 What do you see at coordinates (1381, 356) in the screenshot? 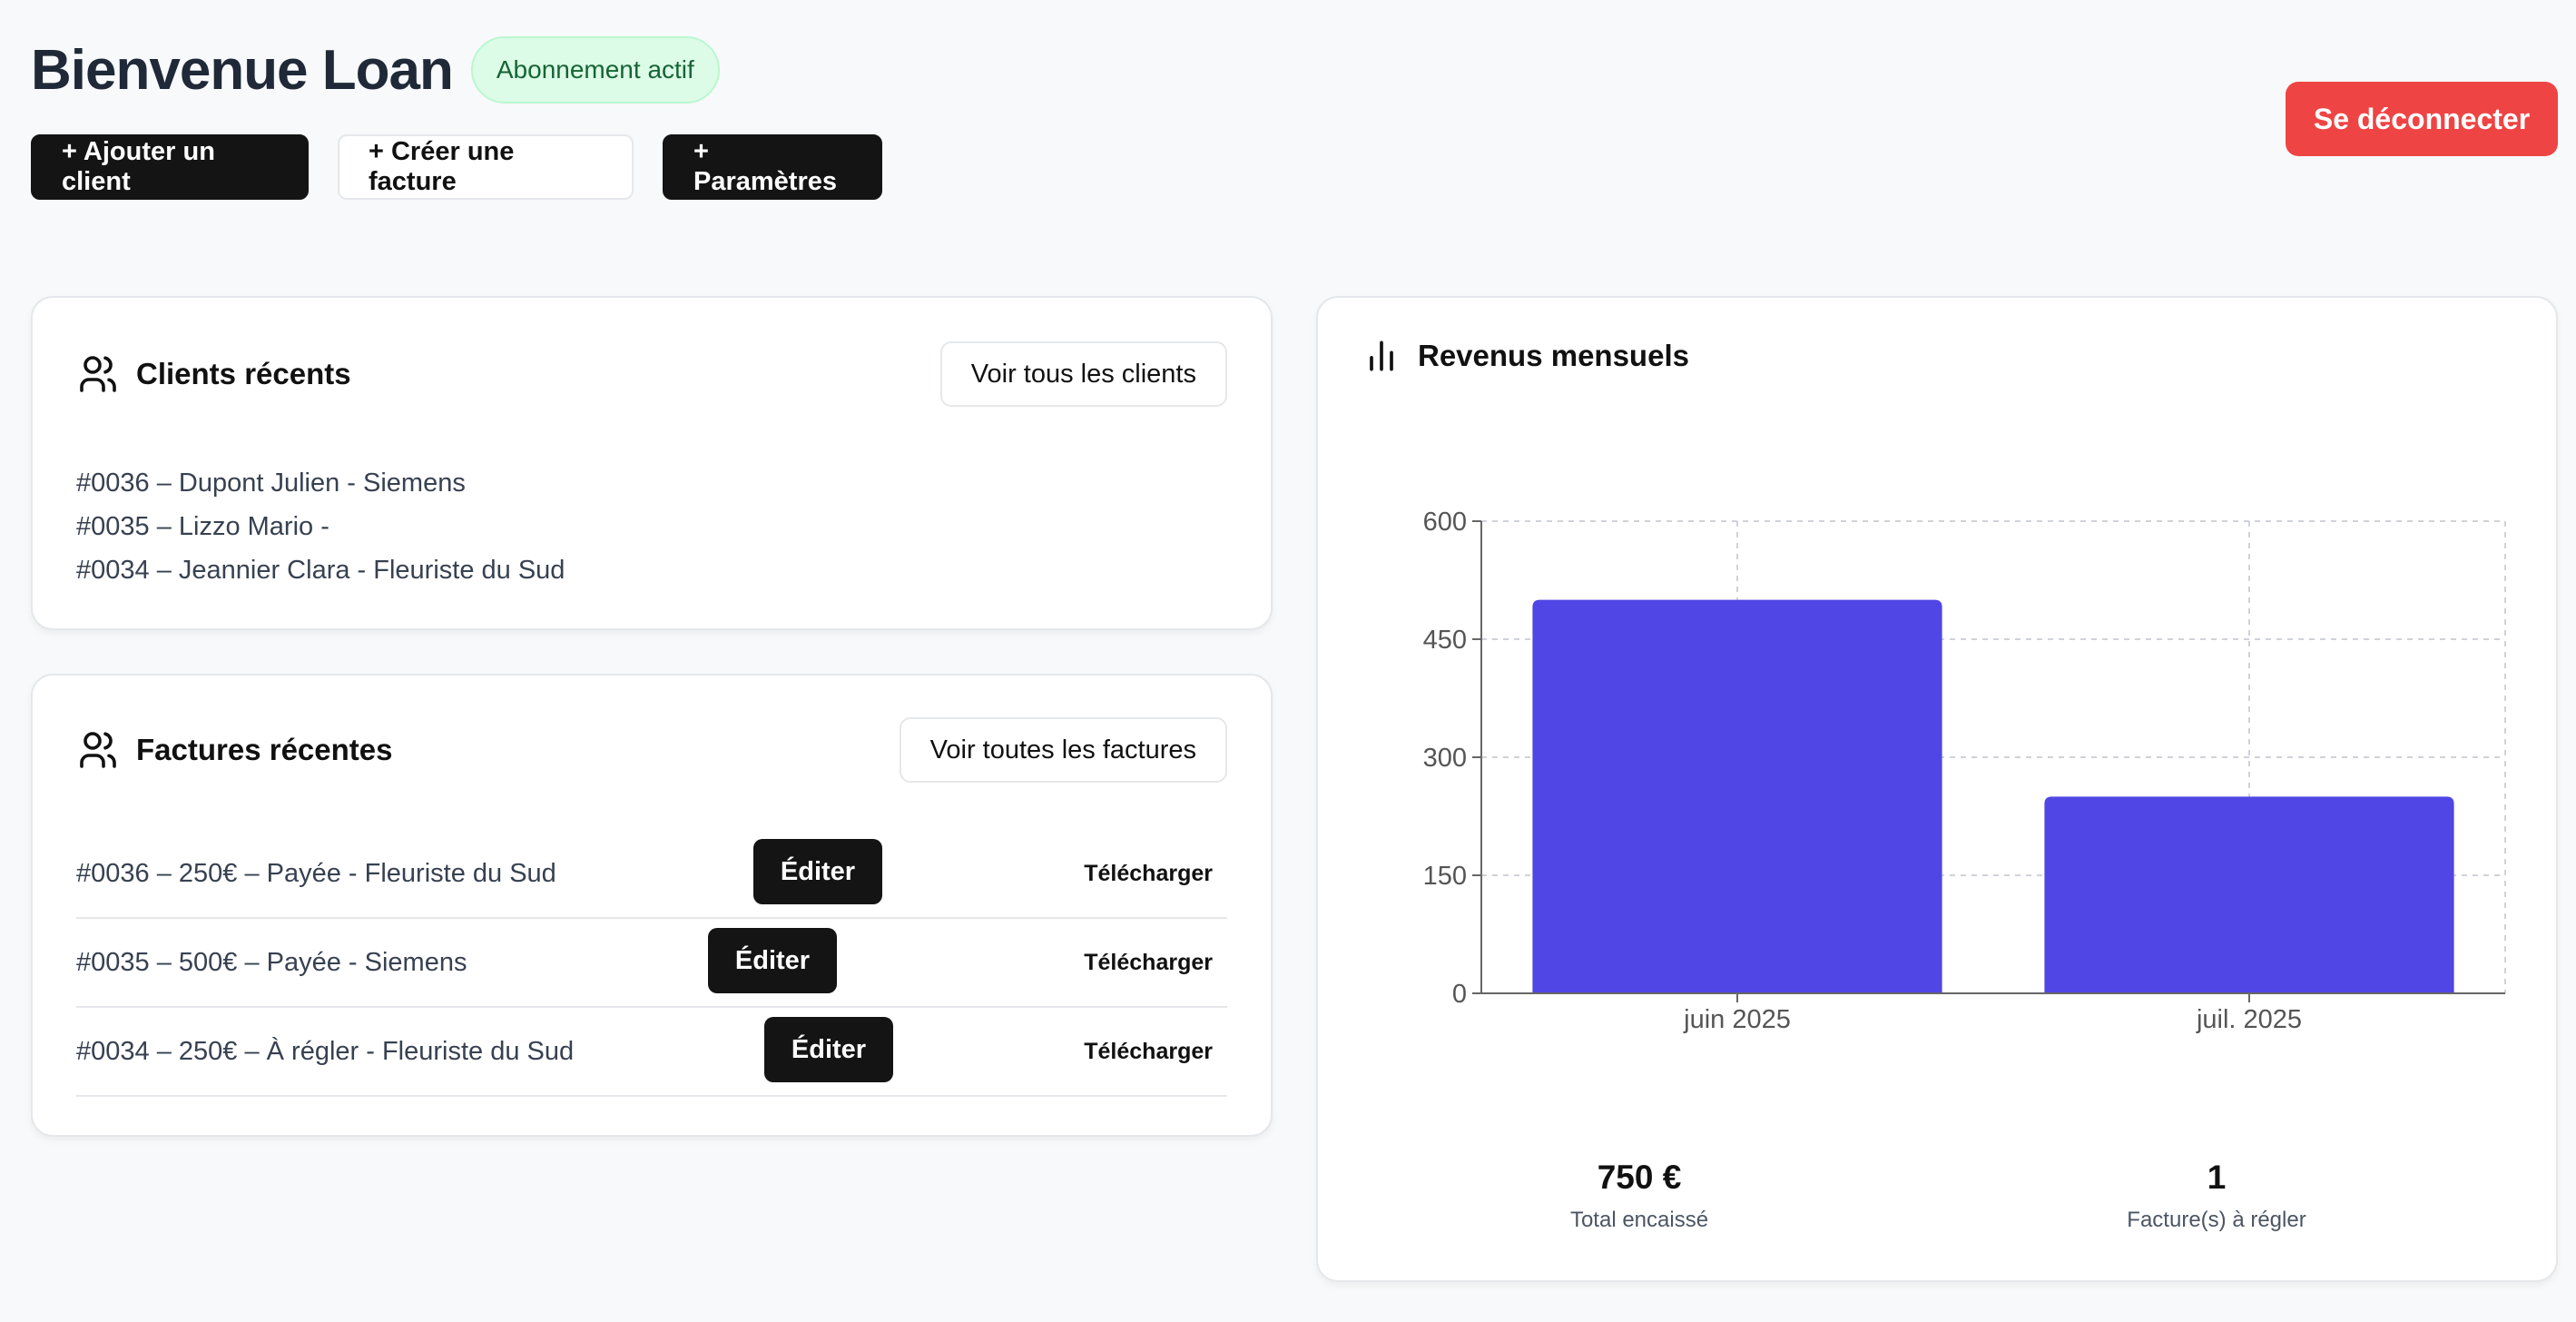
I see `bar-chart-icon` at bounding box center [1381, 356].